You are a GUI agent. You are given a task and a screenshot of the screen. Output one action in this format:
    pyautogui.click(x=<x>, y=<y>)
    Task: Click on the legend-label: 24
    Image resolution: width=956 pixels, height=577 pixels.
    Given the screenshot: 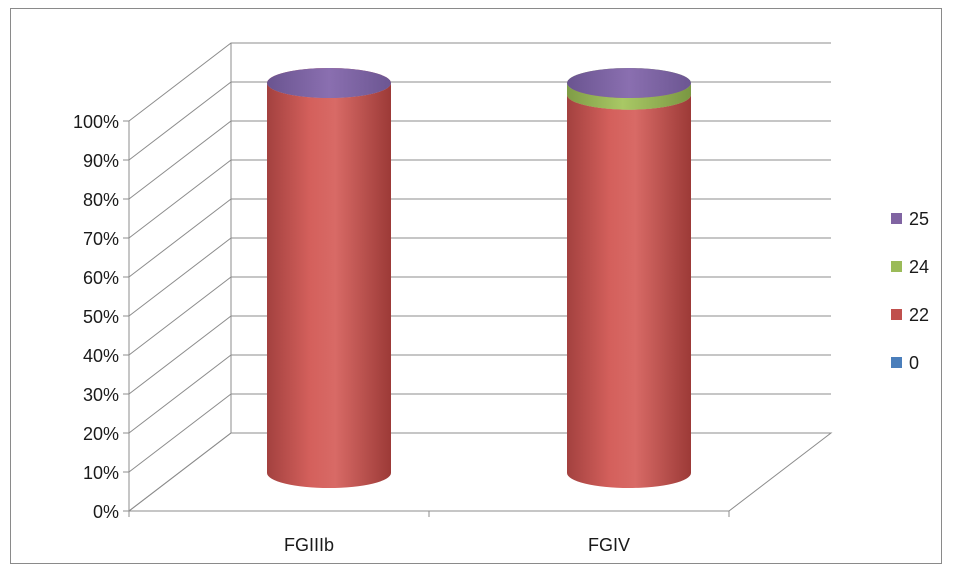 What is the action you would take?
    pyautogui.click(x=919, y=267)
    